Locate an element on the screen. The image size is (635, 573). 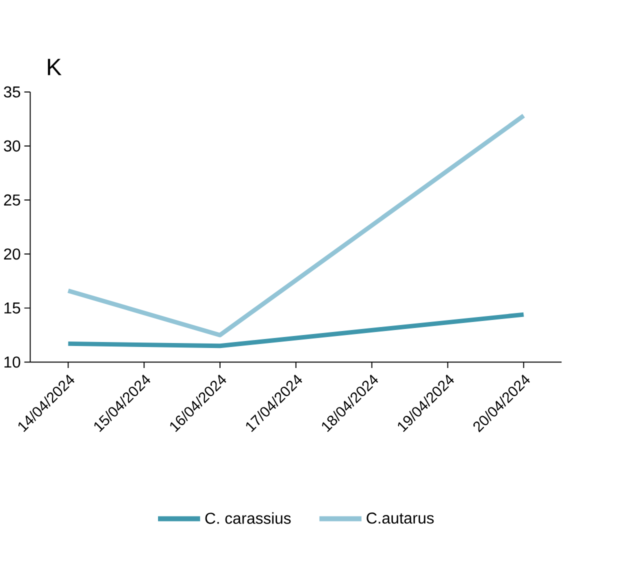
y-tick-label: 20 is located at coordinates (12, 254).